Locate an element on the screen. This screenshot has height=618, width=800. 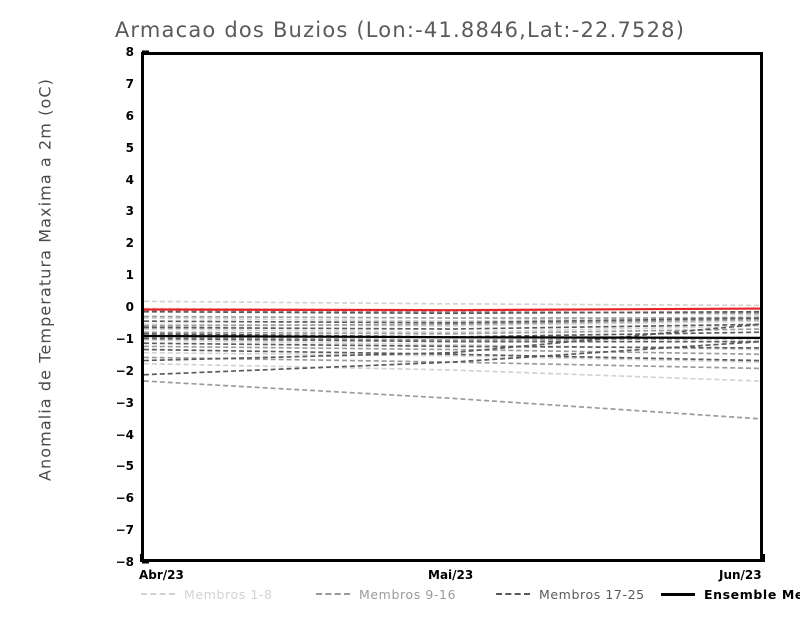
y-tick-label: 5 is located at coordinates (129, 147).